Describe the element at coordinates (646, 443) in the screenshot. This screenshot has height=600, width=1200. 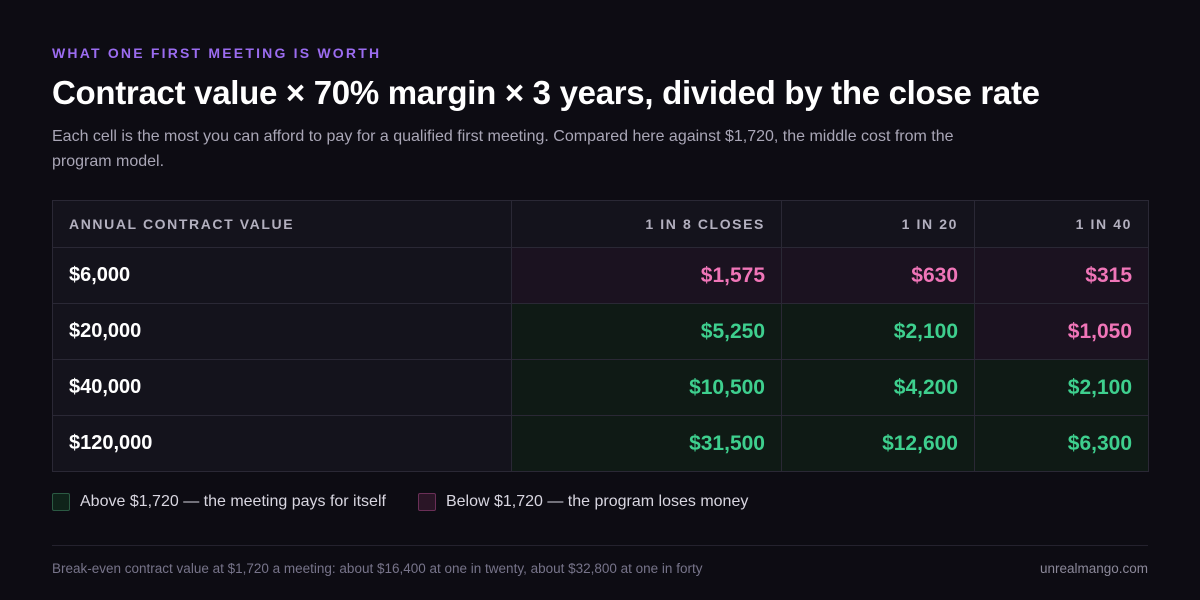
I see `value-cell-above: $31,500` at that location.